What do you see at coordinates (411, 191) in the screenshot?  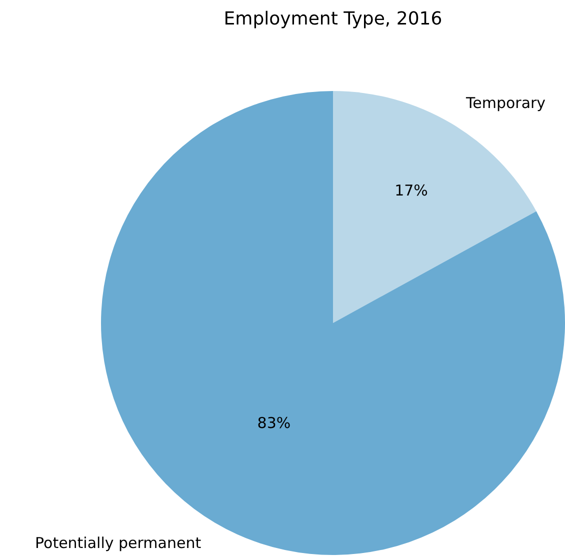 I see `data-label: 17%` at bounding box center [411, 191].